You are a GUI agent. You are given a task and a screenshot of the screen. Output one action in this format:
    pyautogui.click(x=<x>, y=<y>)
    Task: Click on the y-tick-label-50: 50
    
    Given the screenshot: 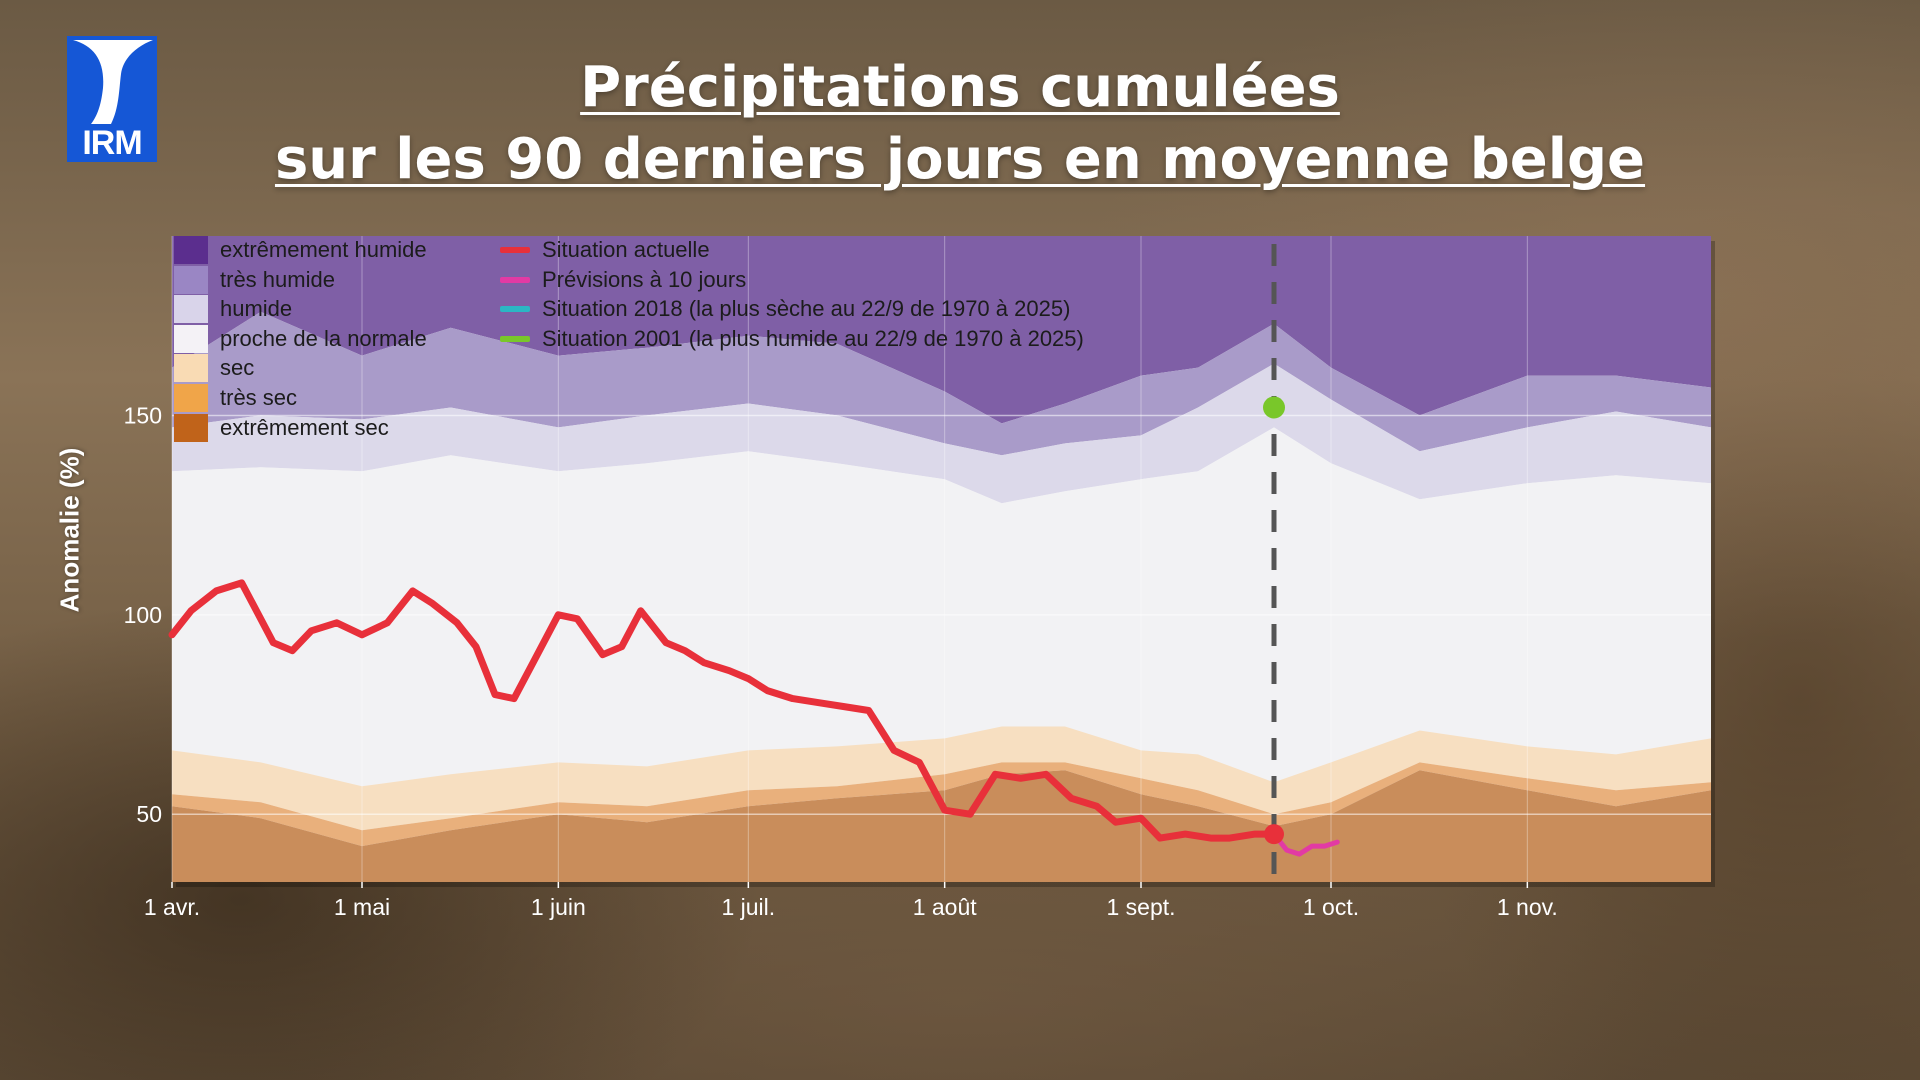 What is the action you would take?
    pyautogui.click(x=149, y=814)
    